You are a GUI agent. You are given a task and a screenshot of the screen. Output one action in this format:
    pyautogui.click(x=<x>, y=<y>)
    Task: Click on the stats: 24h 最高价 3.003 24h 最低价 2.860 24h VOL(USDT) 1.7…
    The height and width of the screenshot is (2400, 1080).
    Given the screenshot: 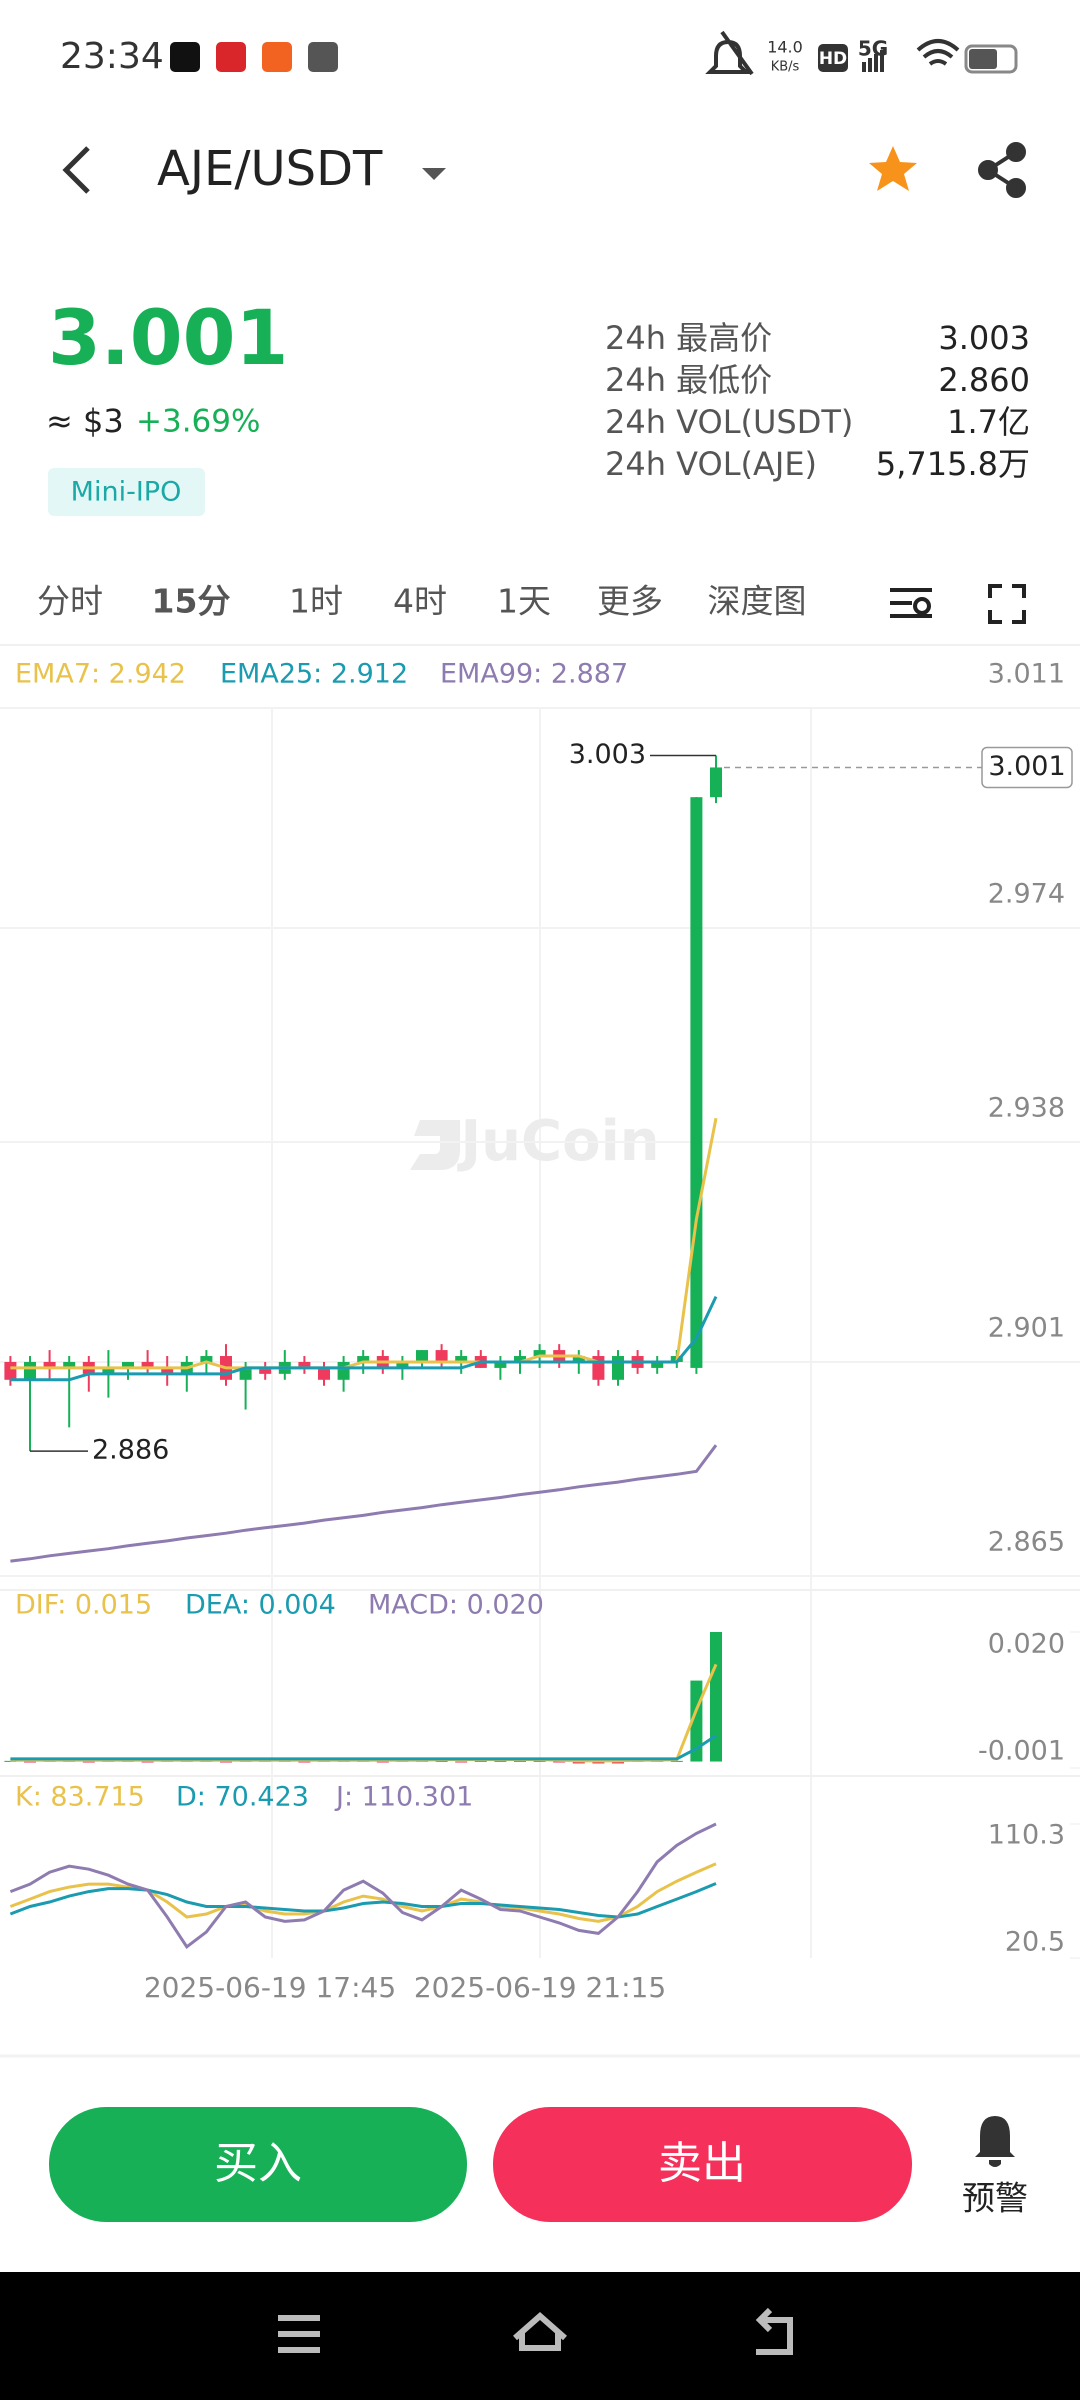 What is the action you would take?
    pyautogui.click(x=817, y=401)
    